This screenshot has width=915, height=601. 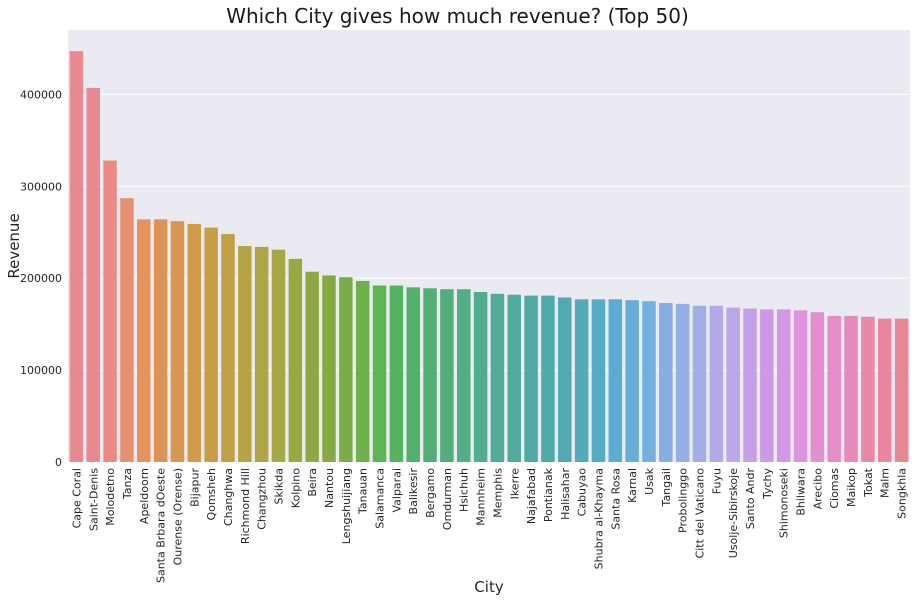 What do you see at coordinates (110, 497) in the screenshot?
I see `x-tick-label: Molodetno` at bounding box center [110, 497].